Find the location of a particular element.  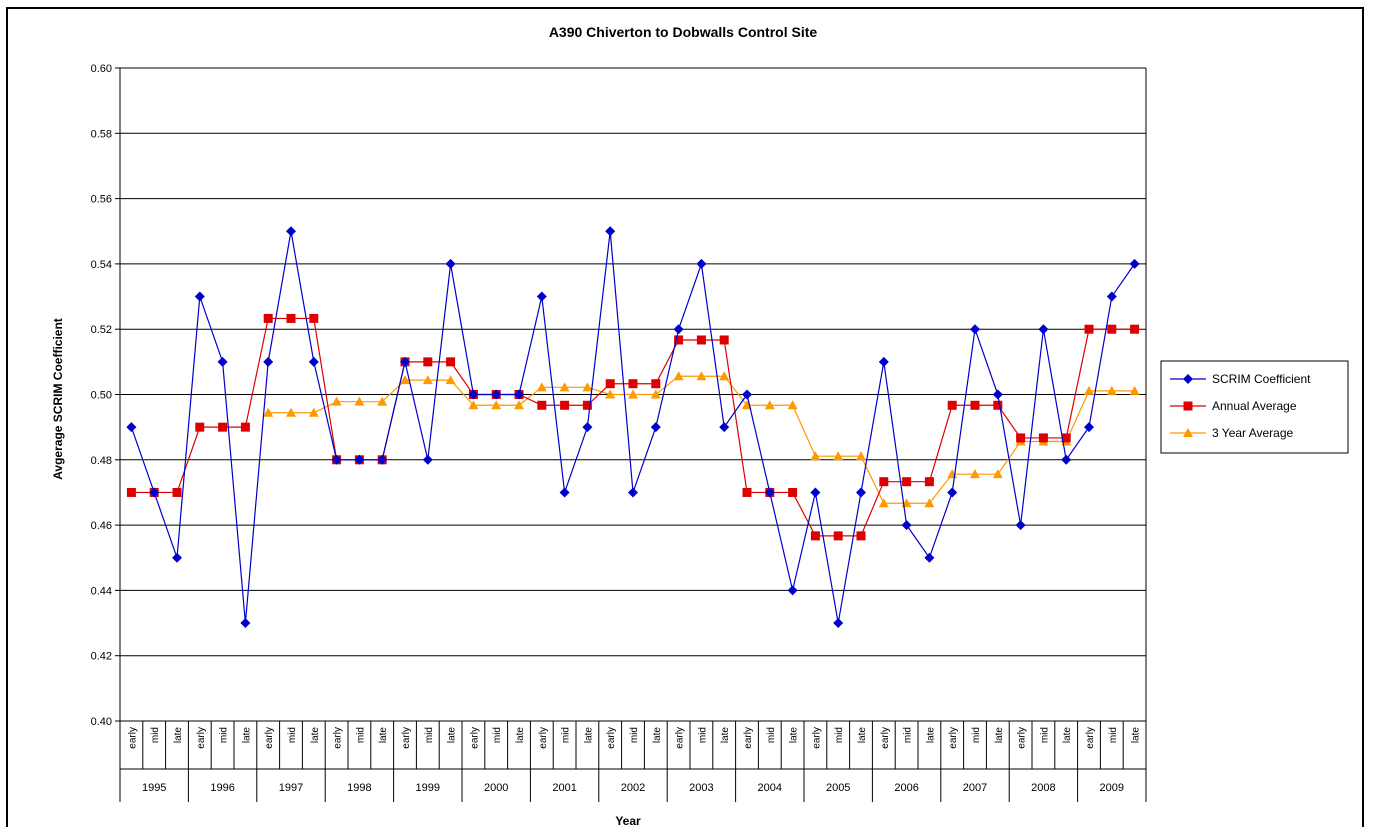

y-tick-label: 0.42 is located at coordinates (101, 657).